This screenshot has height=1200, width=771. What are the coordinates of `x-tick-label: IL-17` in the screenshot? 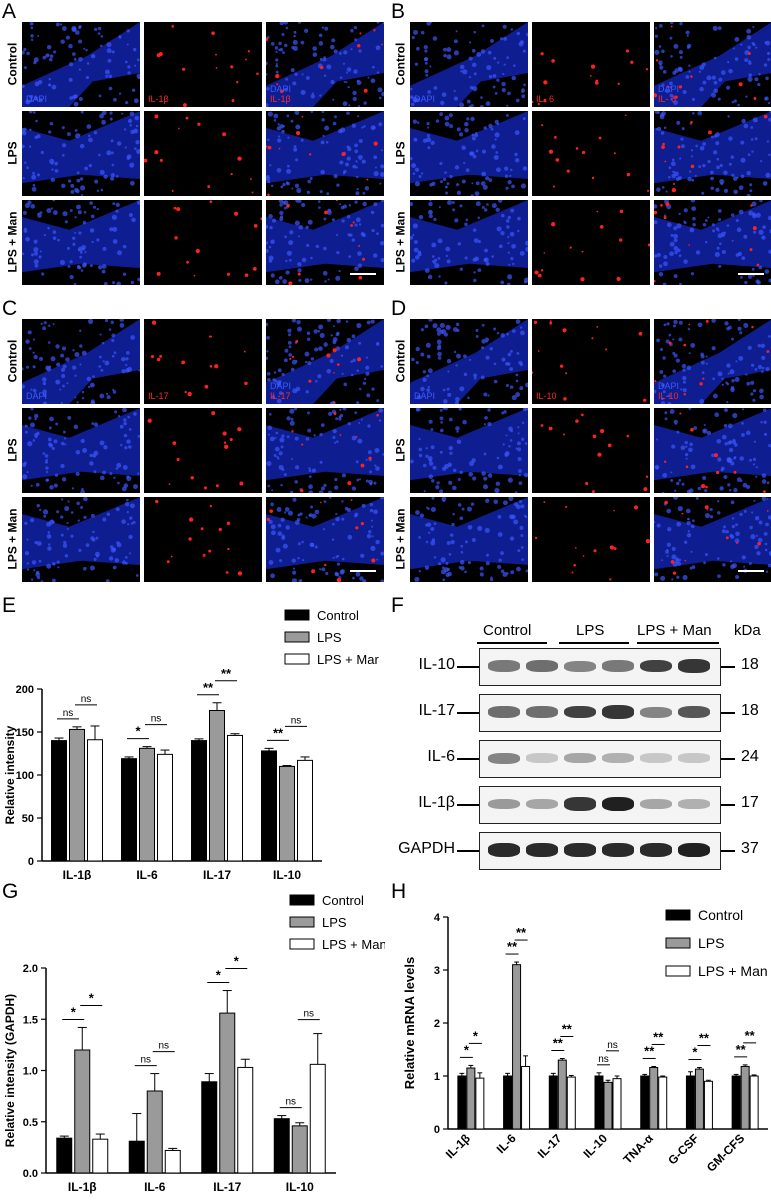 It's located at (550, 1146).